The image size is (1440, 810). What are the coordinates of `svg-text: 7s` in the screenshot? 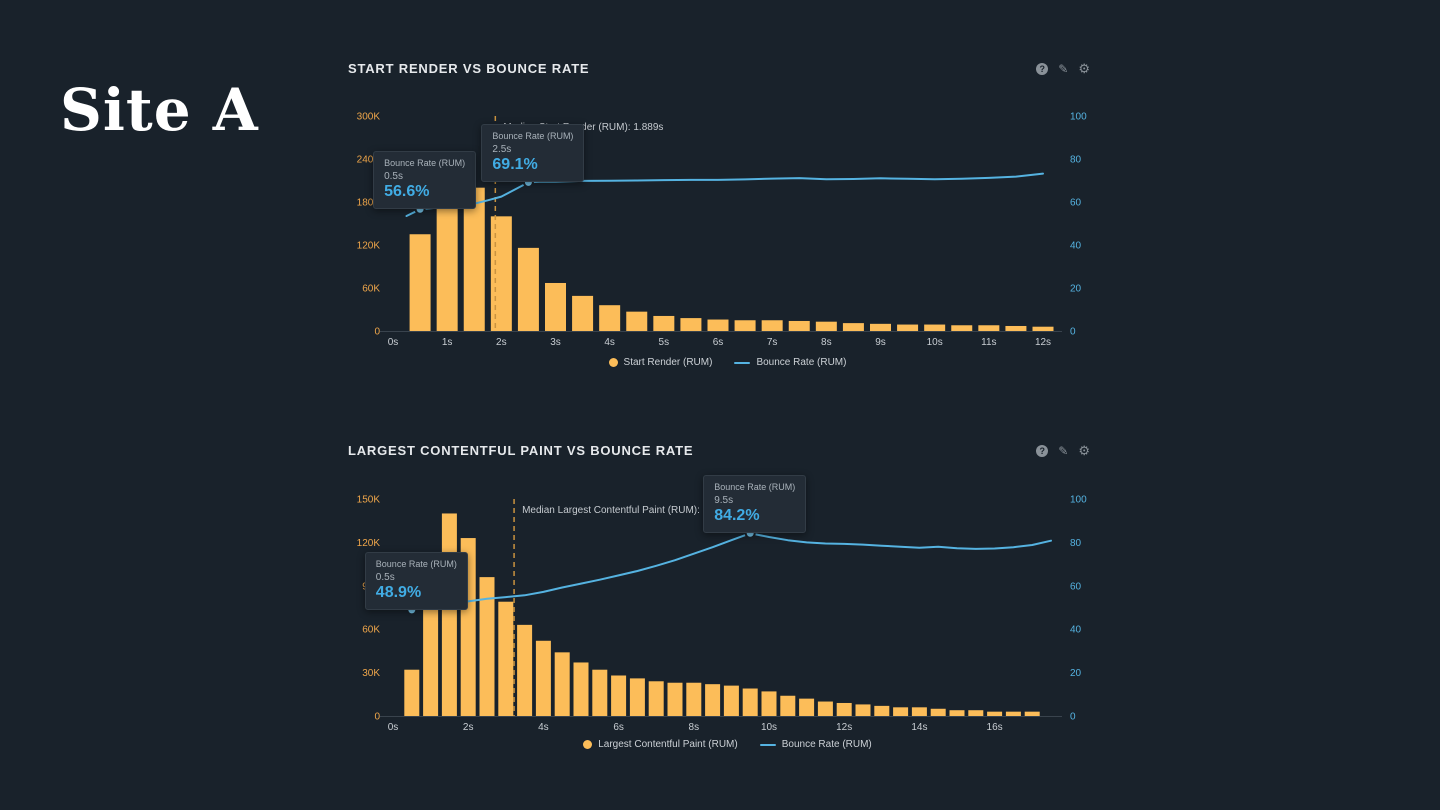 It's located at (772, 342).